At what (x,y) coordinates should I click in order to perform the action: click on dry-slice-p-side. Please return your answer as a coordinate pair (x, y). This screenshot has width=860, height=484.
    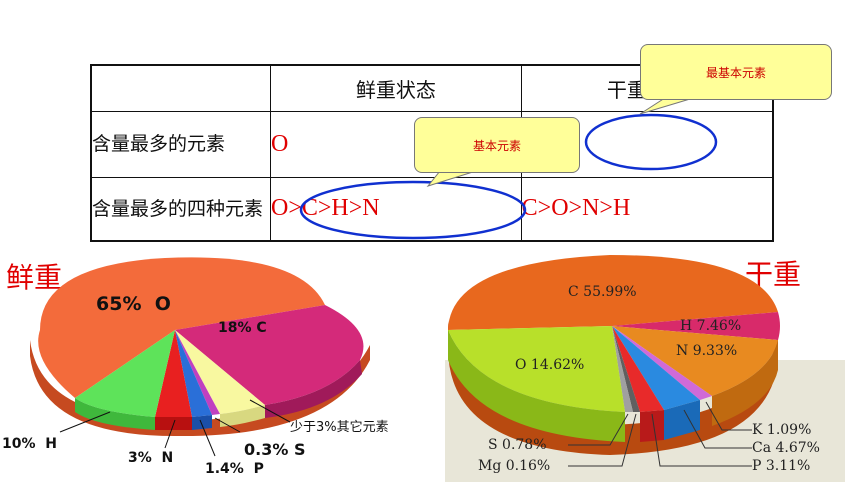
    Looking at the image, I should click on (652, 426).